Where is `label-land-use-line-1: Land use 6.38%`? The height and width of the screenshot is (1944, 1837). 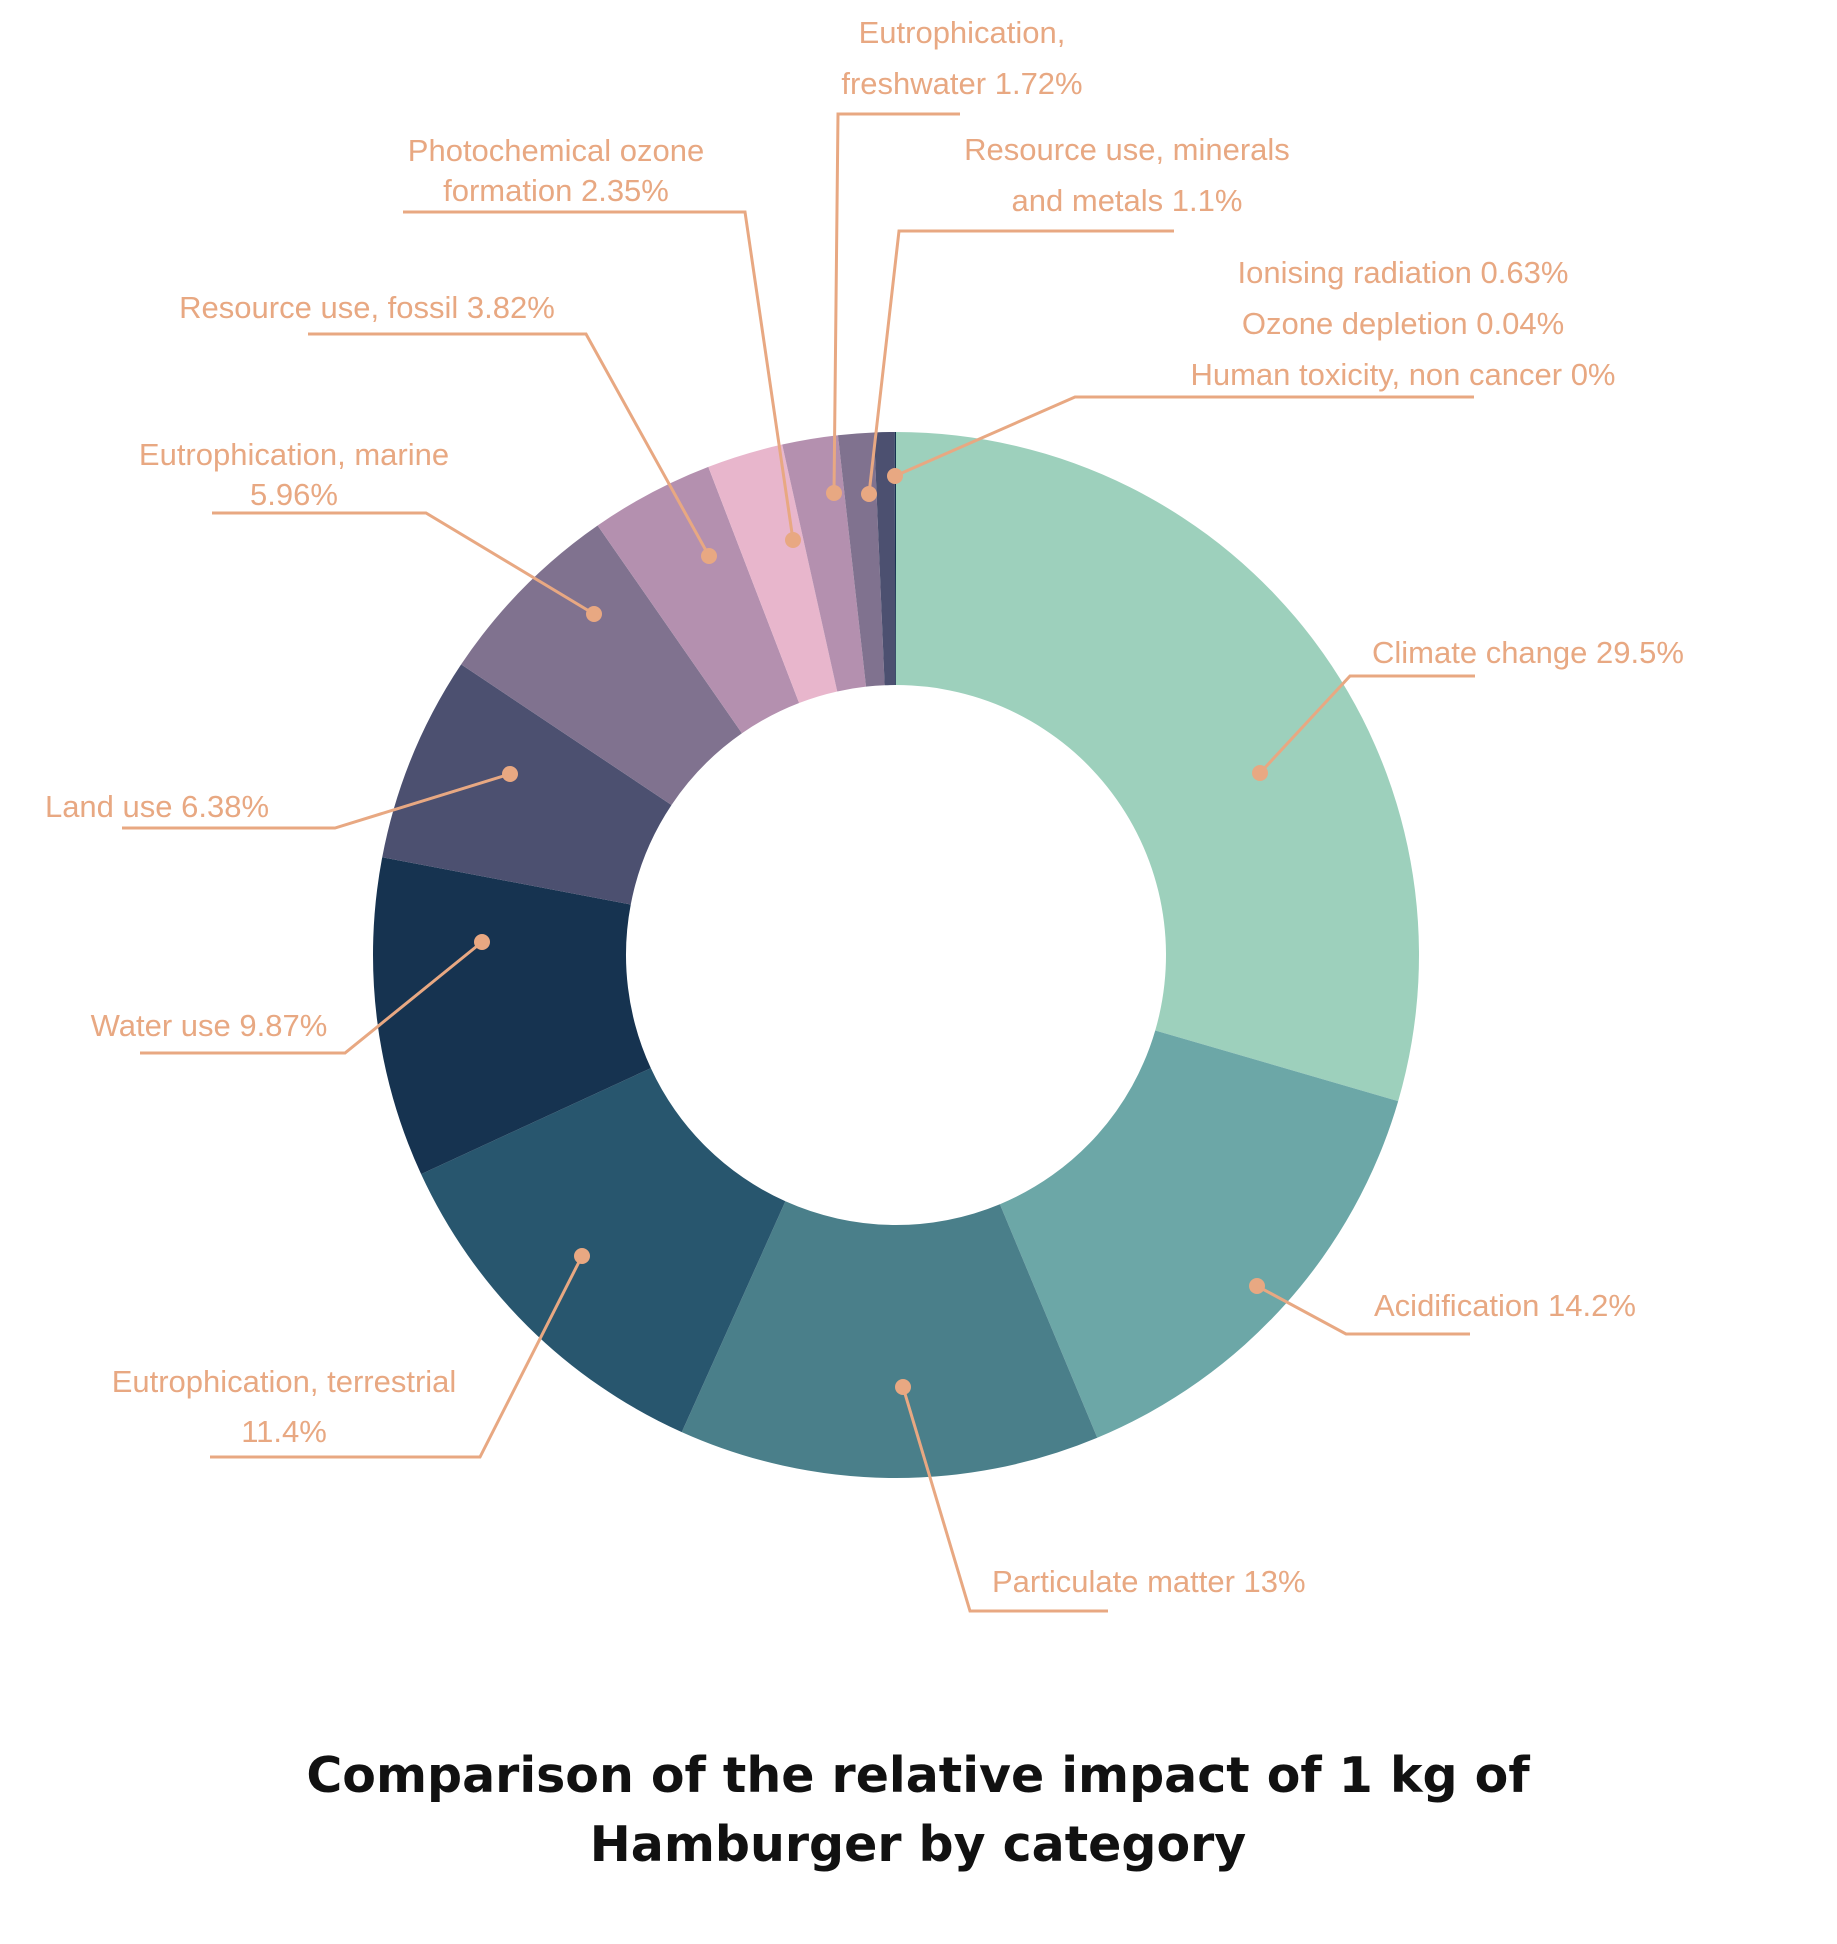 label-land-use-line-1: Land use 6.38% is located at coordinates (157, 806).